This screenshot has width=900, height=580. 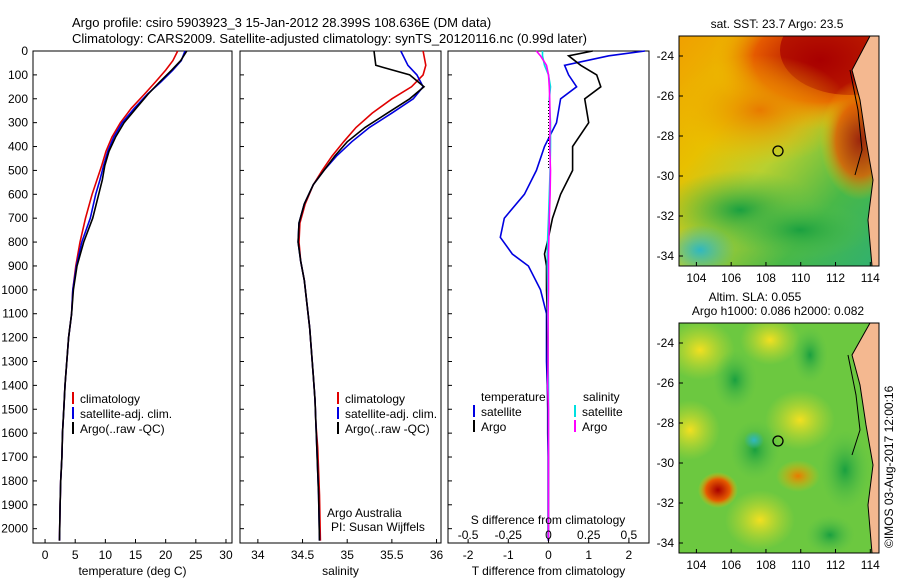 I want to click on x-tick-label: -1, so click(x=508, y=555).